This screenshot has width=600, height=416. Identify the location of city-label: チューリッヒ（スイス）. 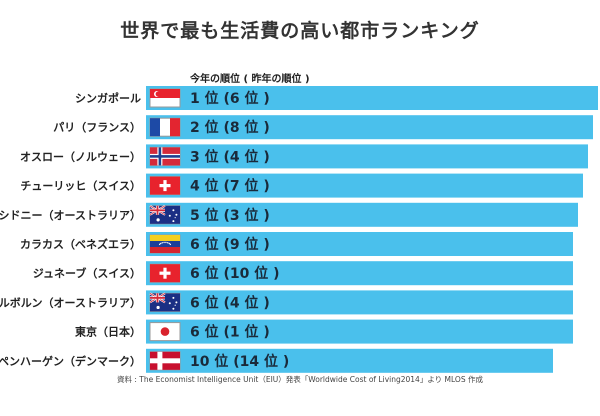
(80, 186).